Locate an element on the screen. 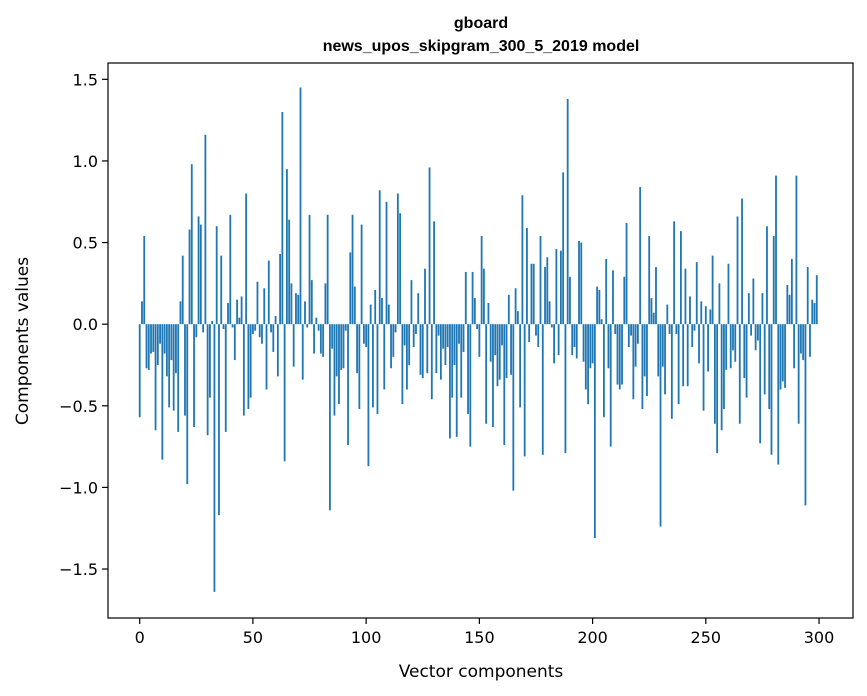 The height and width of the screenshot is (696, 867). chart-title-line1: gboard is located at coordinates (481, 23).